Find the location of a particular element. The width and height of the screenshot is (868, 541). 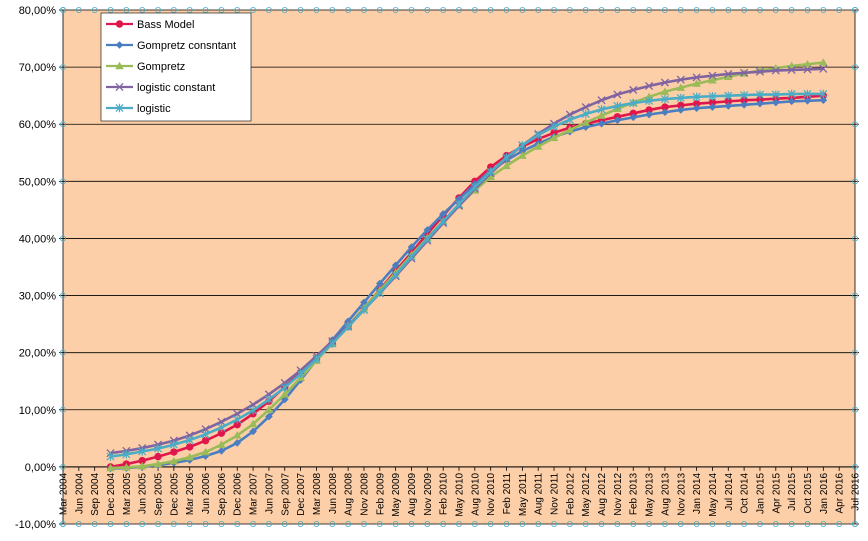

x-tick-label: Jun 2008 is located at coordinates (333, 493).